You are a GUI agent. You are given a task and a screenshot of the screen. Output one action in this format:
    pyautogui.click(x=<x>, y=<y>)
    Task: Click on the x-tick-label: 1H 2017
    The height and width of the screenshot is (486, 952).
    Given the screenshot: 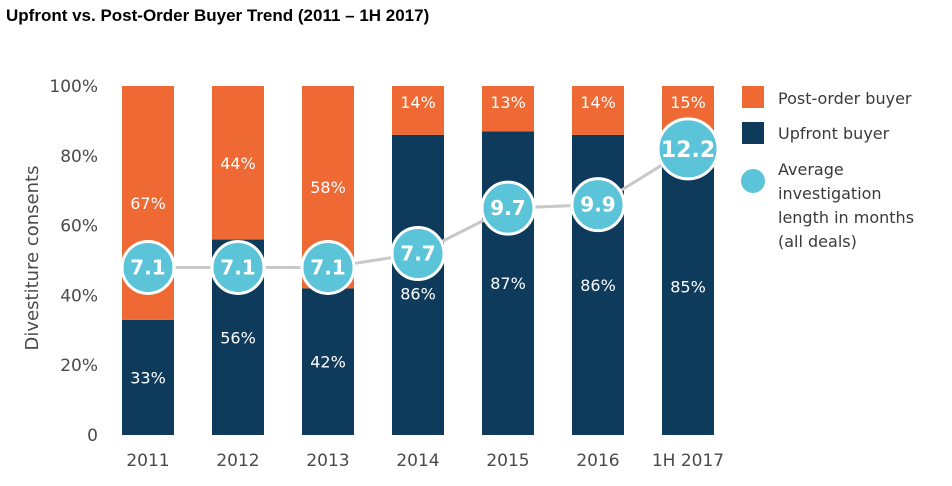 What is the action you would take?
    pyautogui.click(x=688, y=461)
    